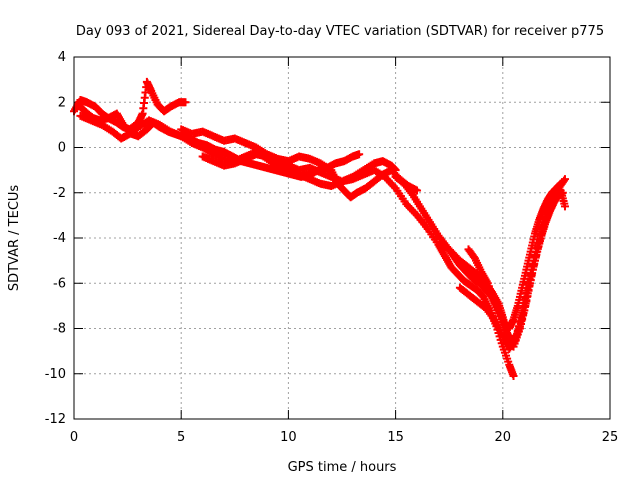 The height and width of the screenshot is (480, 640). Describe the element at coordinates (55, 419) in the screenshot. I see `y-tick-label: -12` at that location.